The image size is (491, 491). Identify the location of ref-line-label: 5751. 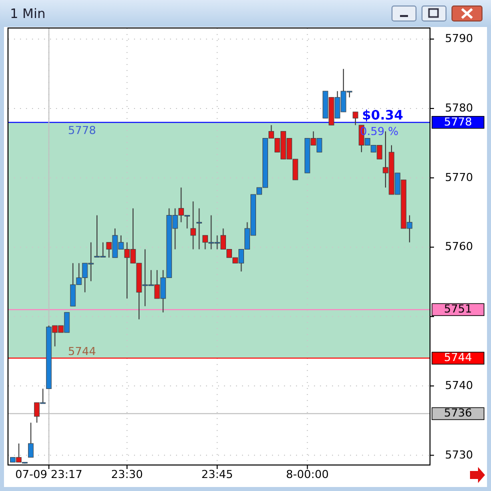
(458, 309).